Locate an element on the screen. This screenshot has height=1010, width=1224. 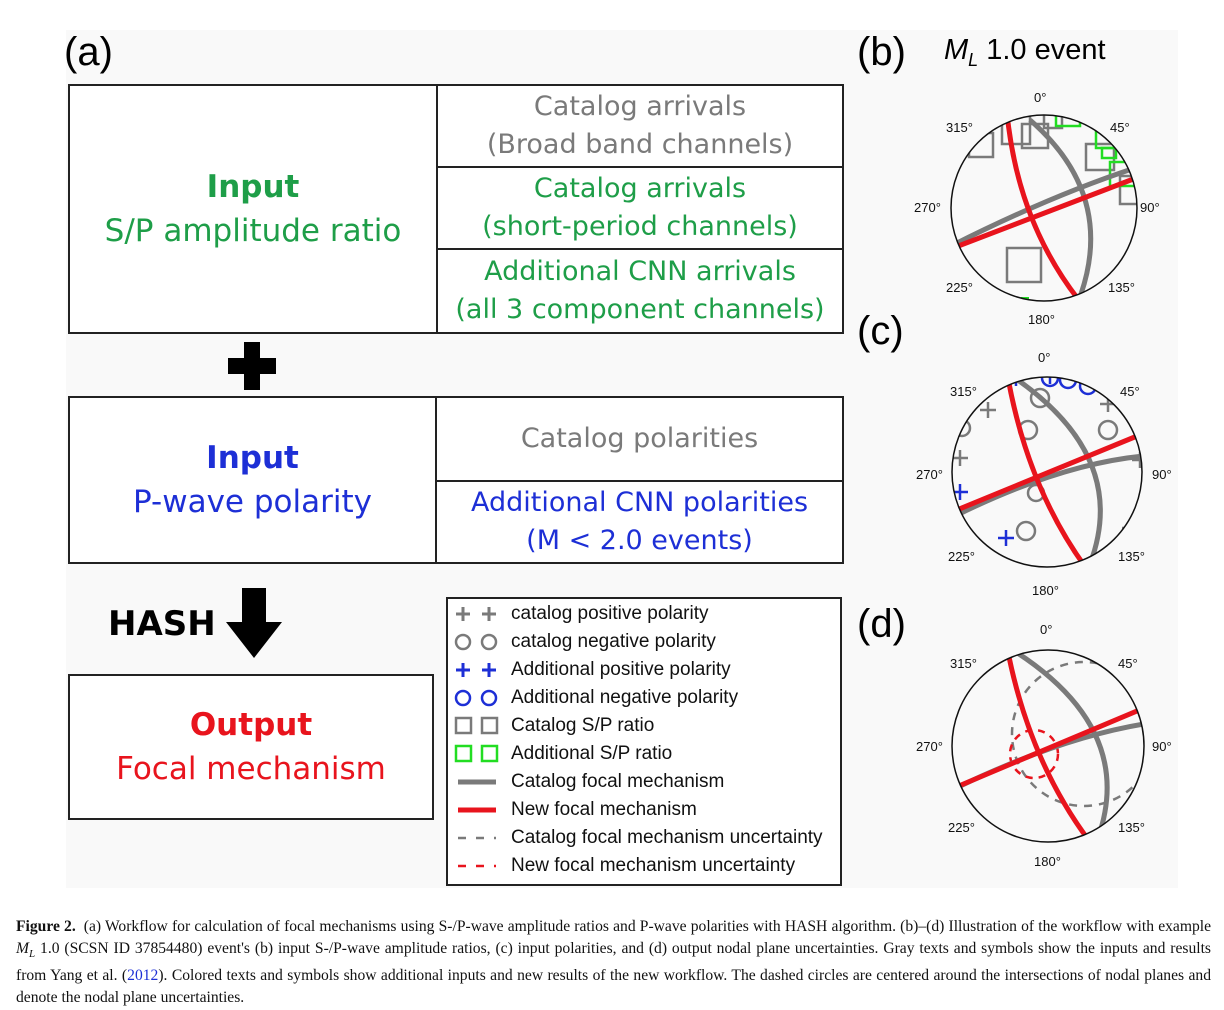
red-solid-line-icon is located at coordinates (477, 810).